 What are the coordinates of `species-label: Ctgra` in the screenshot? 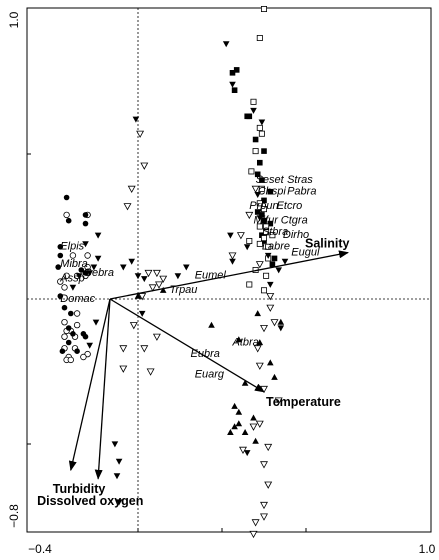 It's located at (294, 221).